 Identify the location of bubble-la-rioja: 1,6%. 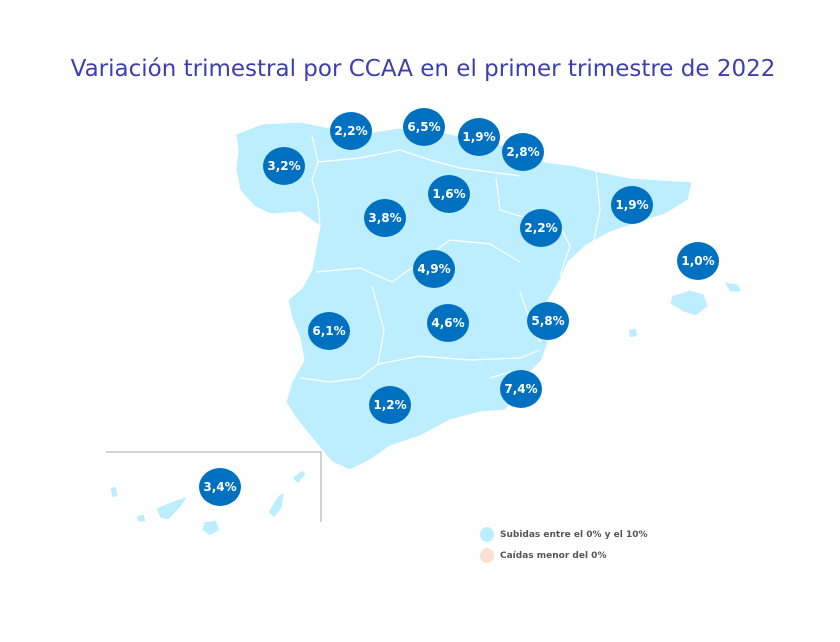
(449, 194).